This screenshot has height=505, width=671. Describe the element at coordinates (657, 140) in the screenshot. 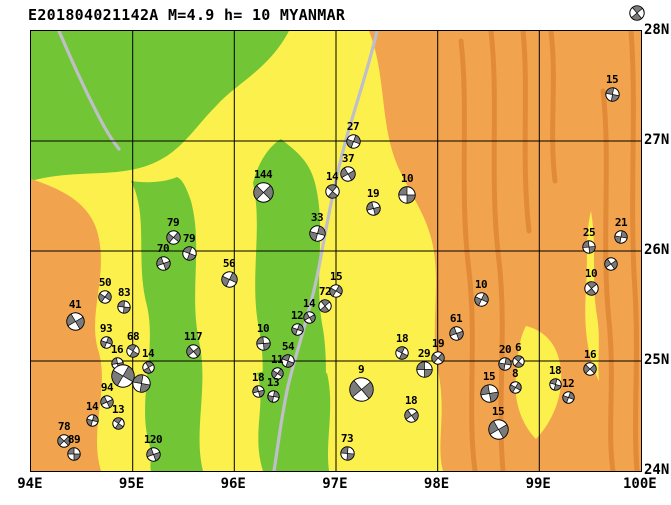

I see `lat-tick-label: 27N` at that location.